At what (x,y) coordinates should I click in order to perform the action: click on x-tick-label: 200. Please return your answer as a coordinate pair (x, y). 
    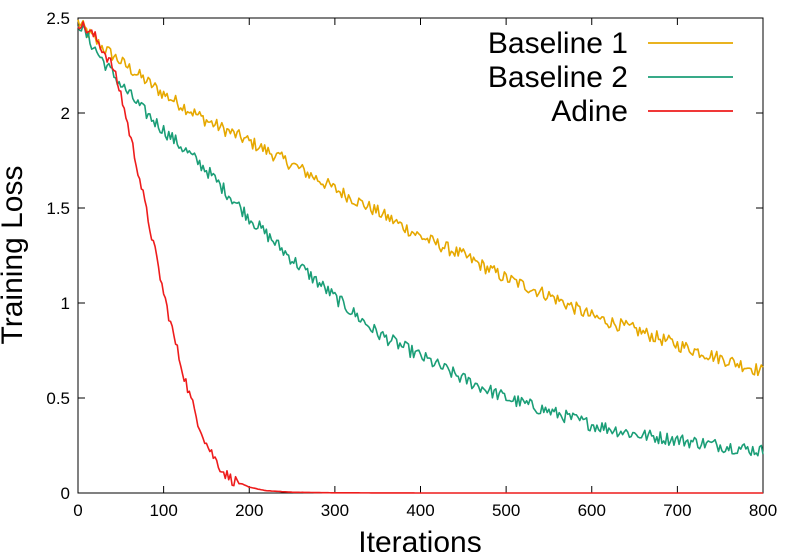
    Looking at the image, I should click on (249, 510).